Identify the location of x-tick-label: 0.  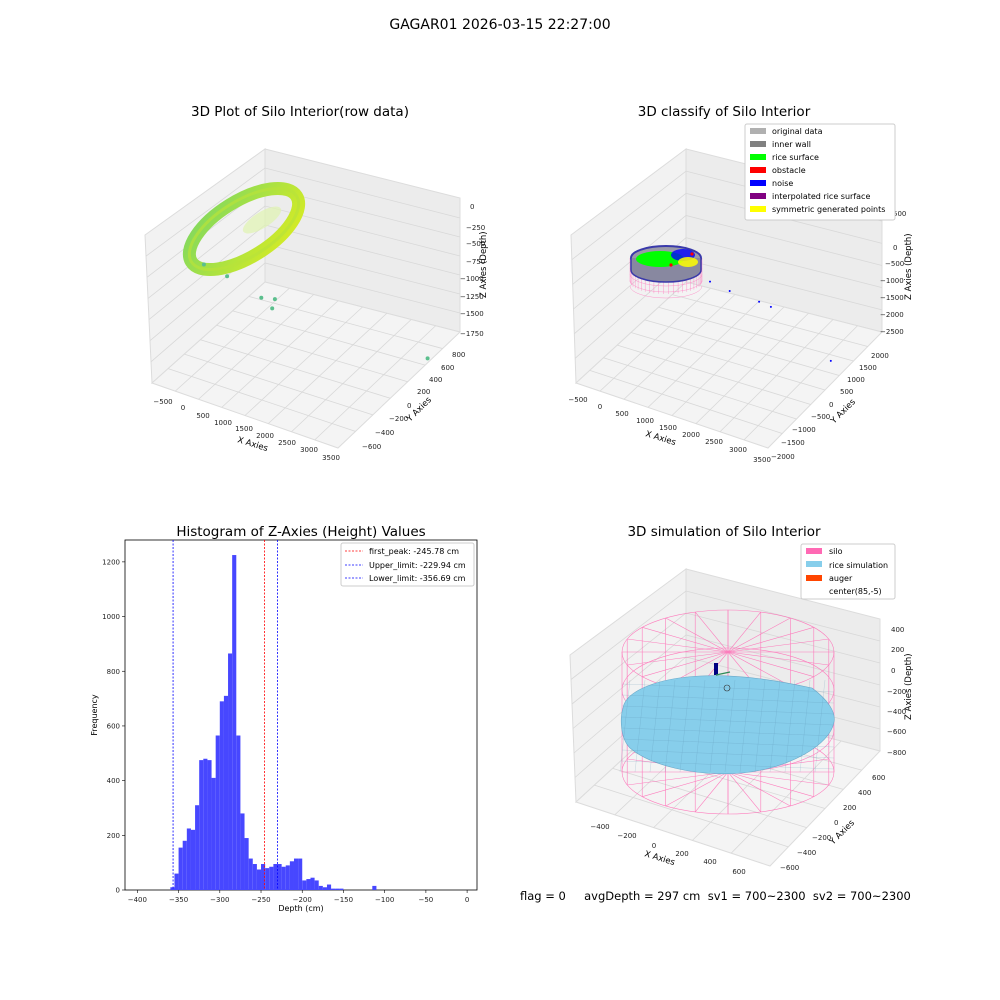
(467, 900).